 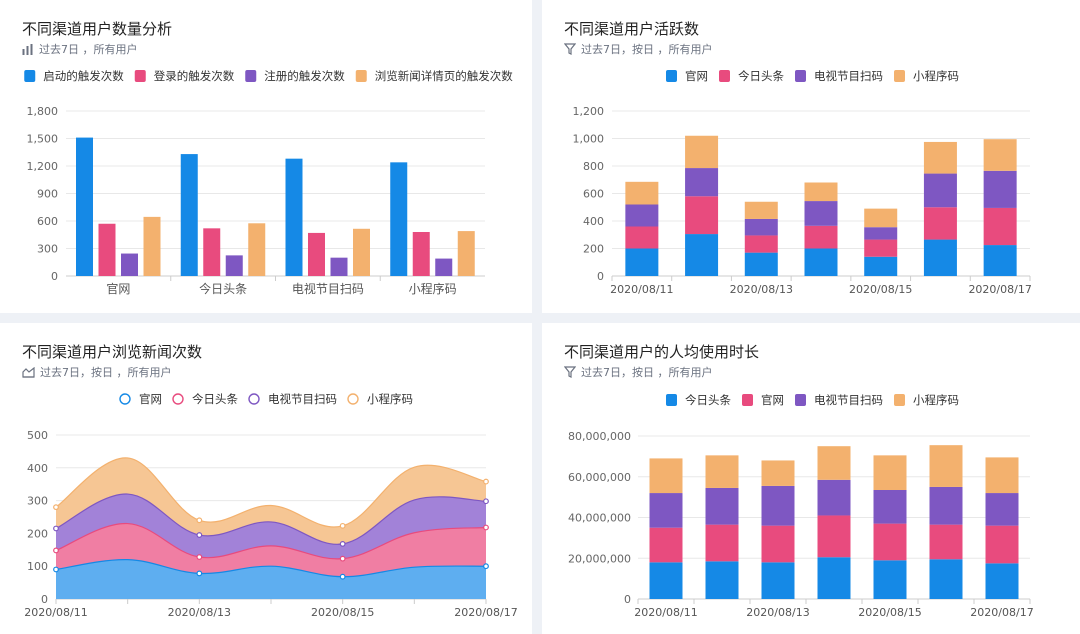 What do you see at coordinates (271, 579) in the screenshot?
I see `area-band` at bounding box center [271, 579].